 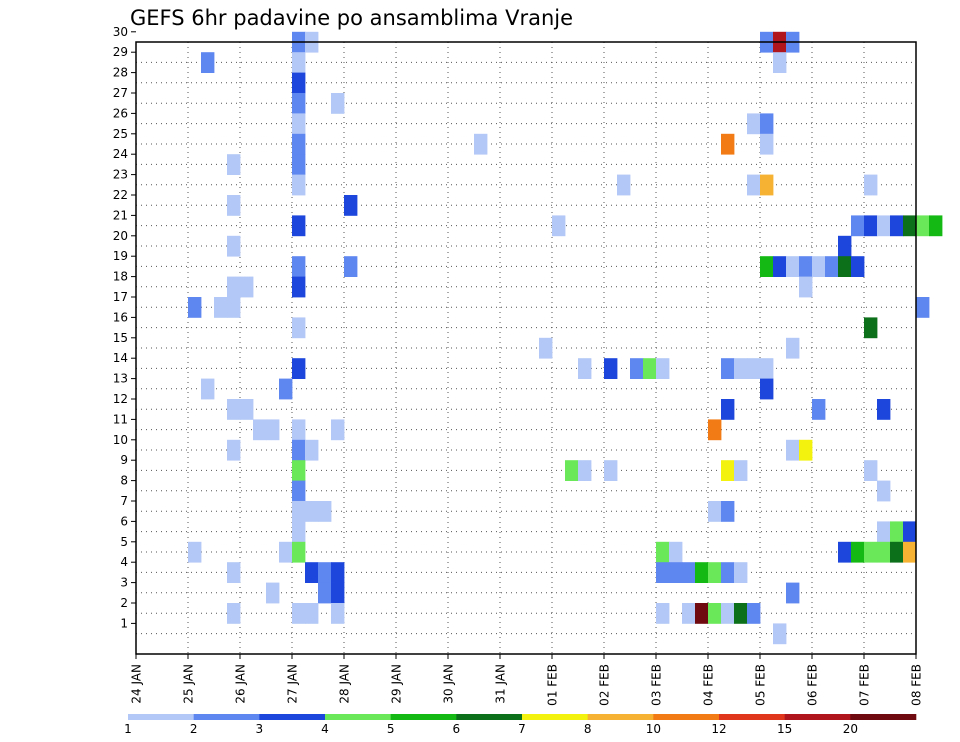 I want to click on x-tick-label: 02 FEB, so click(x=605, y=685).